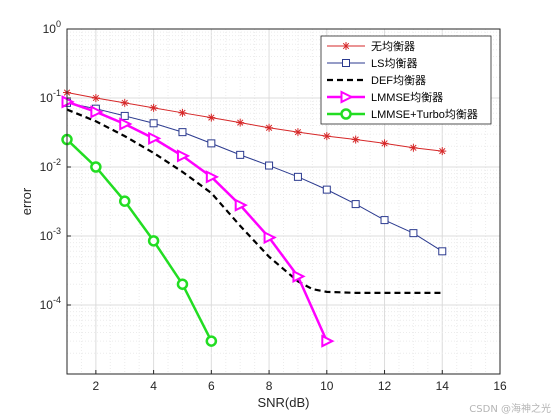  What do you see at coordinates (269, 386) in the screenshot?
I see `x-tick-label: 8` at bounding box center [269, 386].